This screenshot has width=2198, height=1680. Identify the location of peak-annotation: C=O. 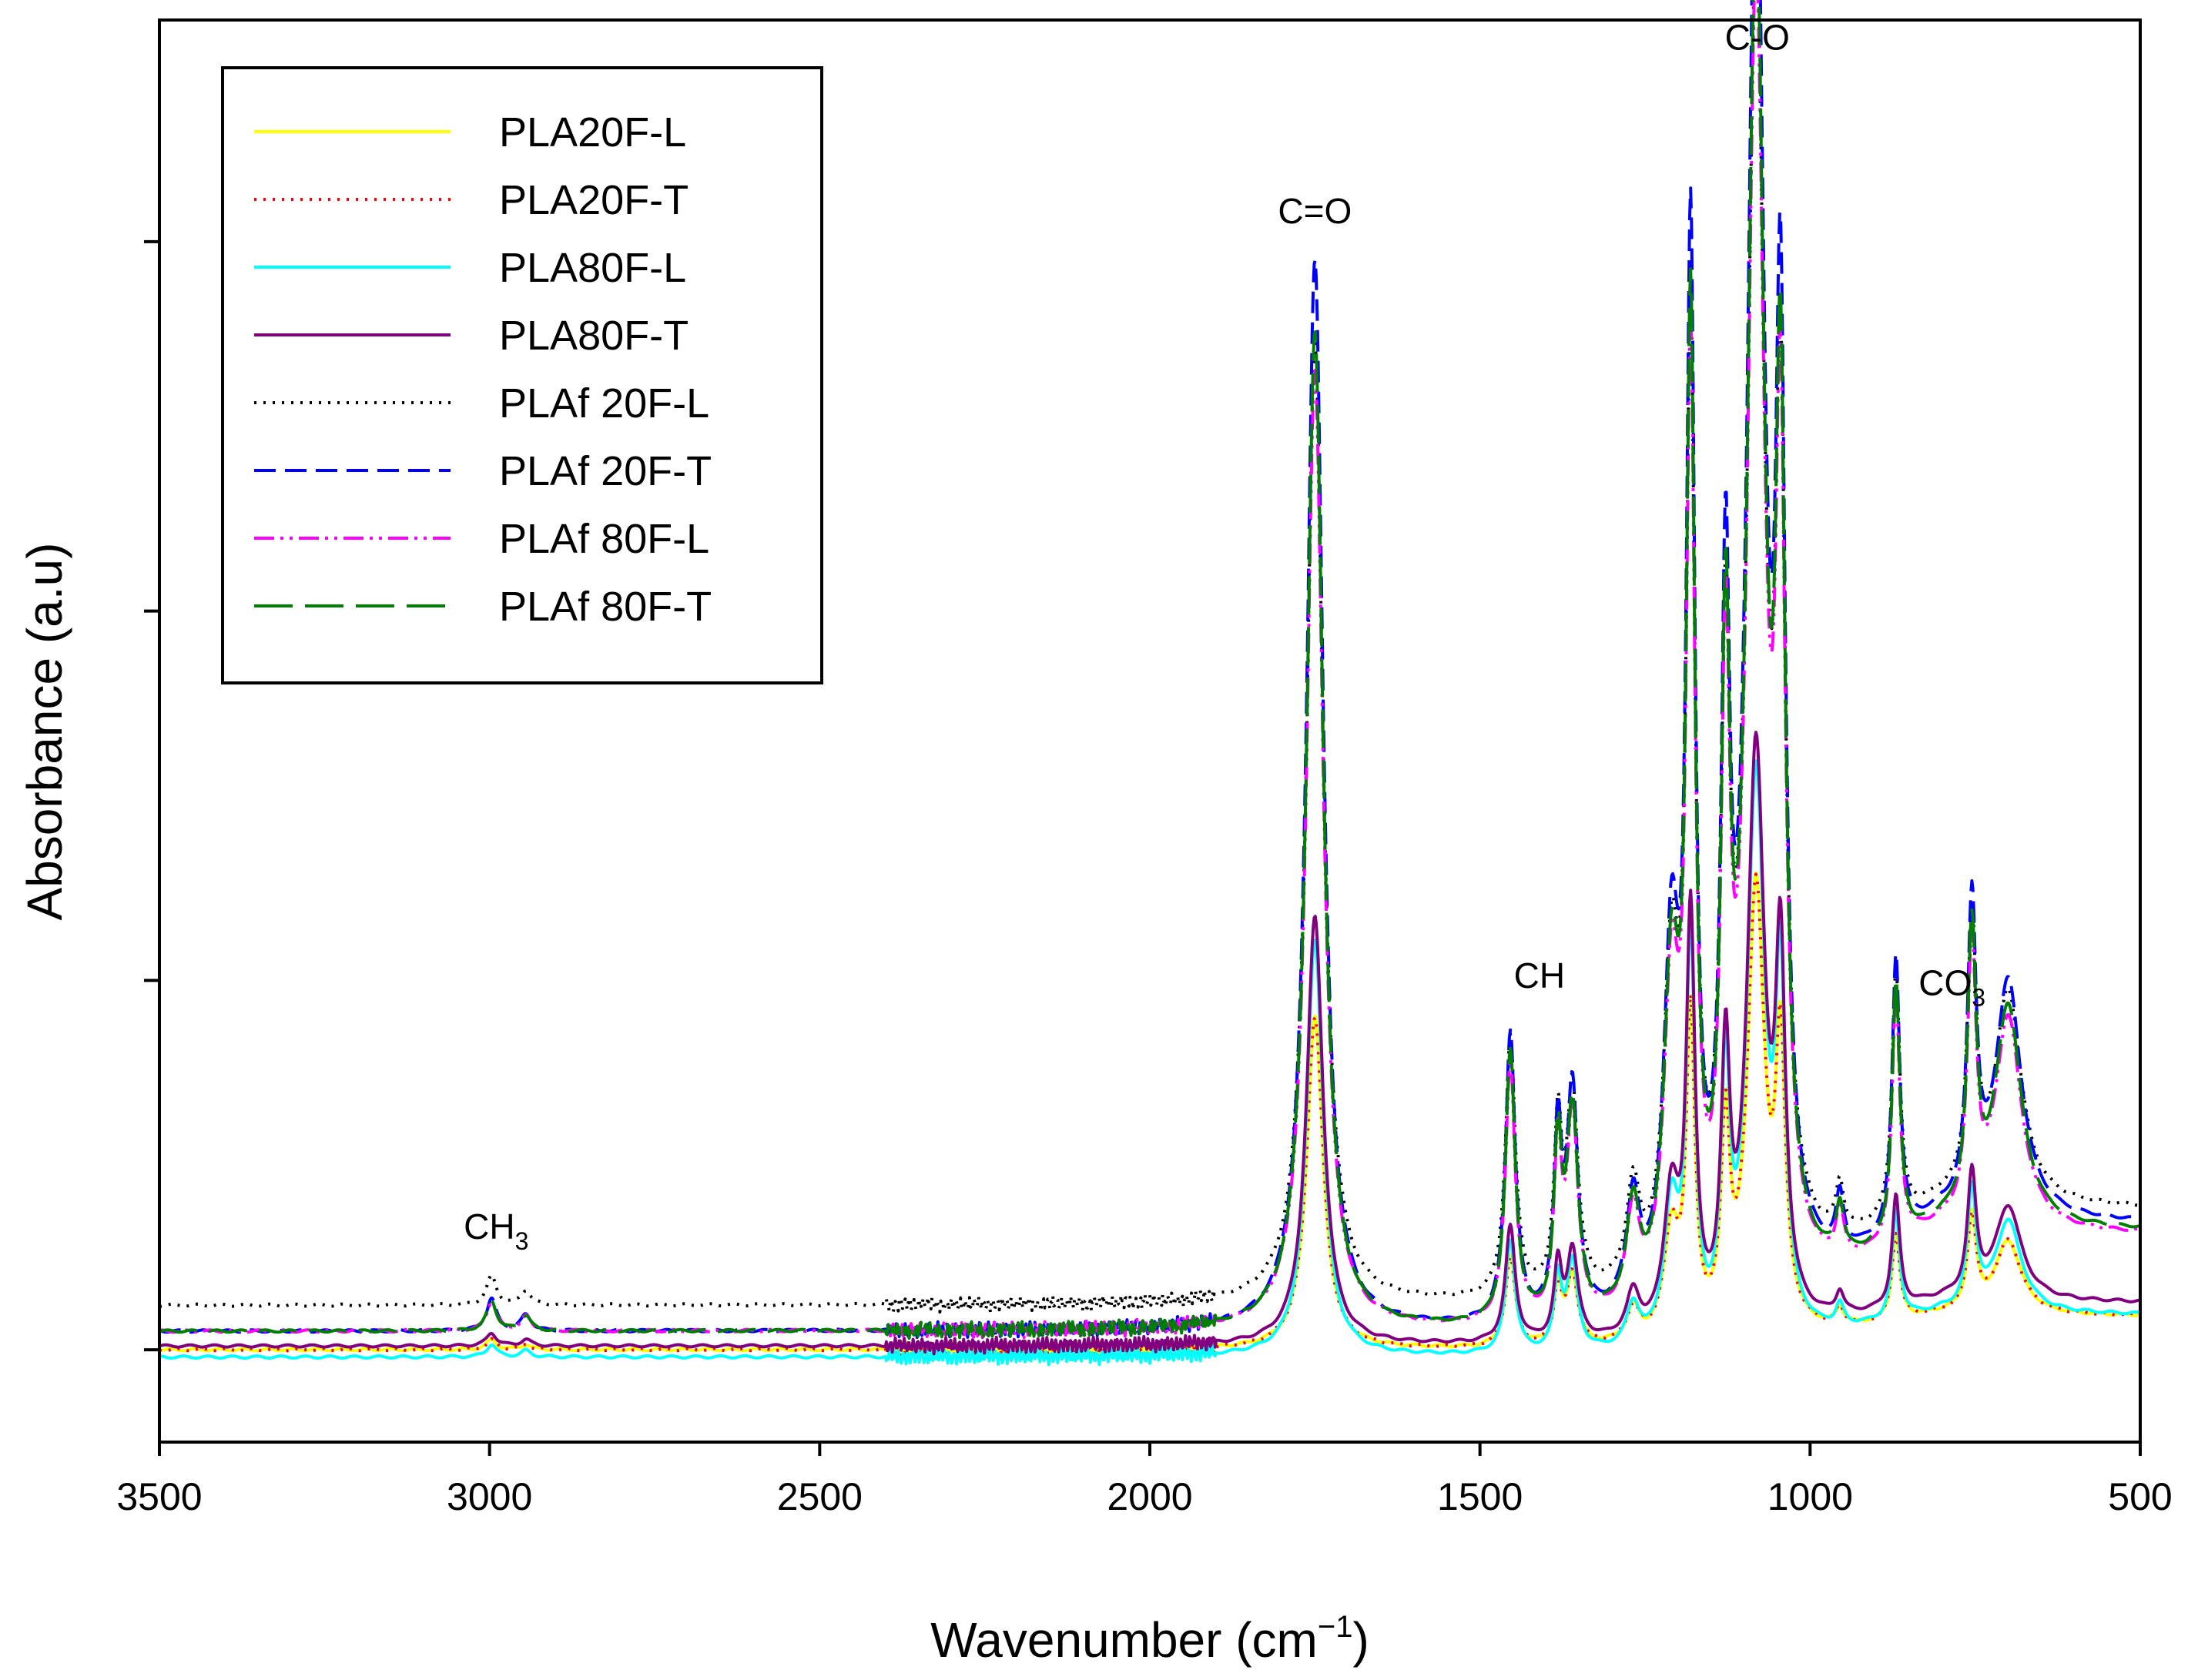
(1315, 211).